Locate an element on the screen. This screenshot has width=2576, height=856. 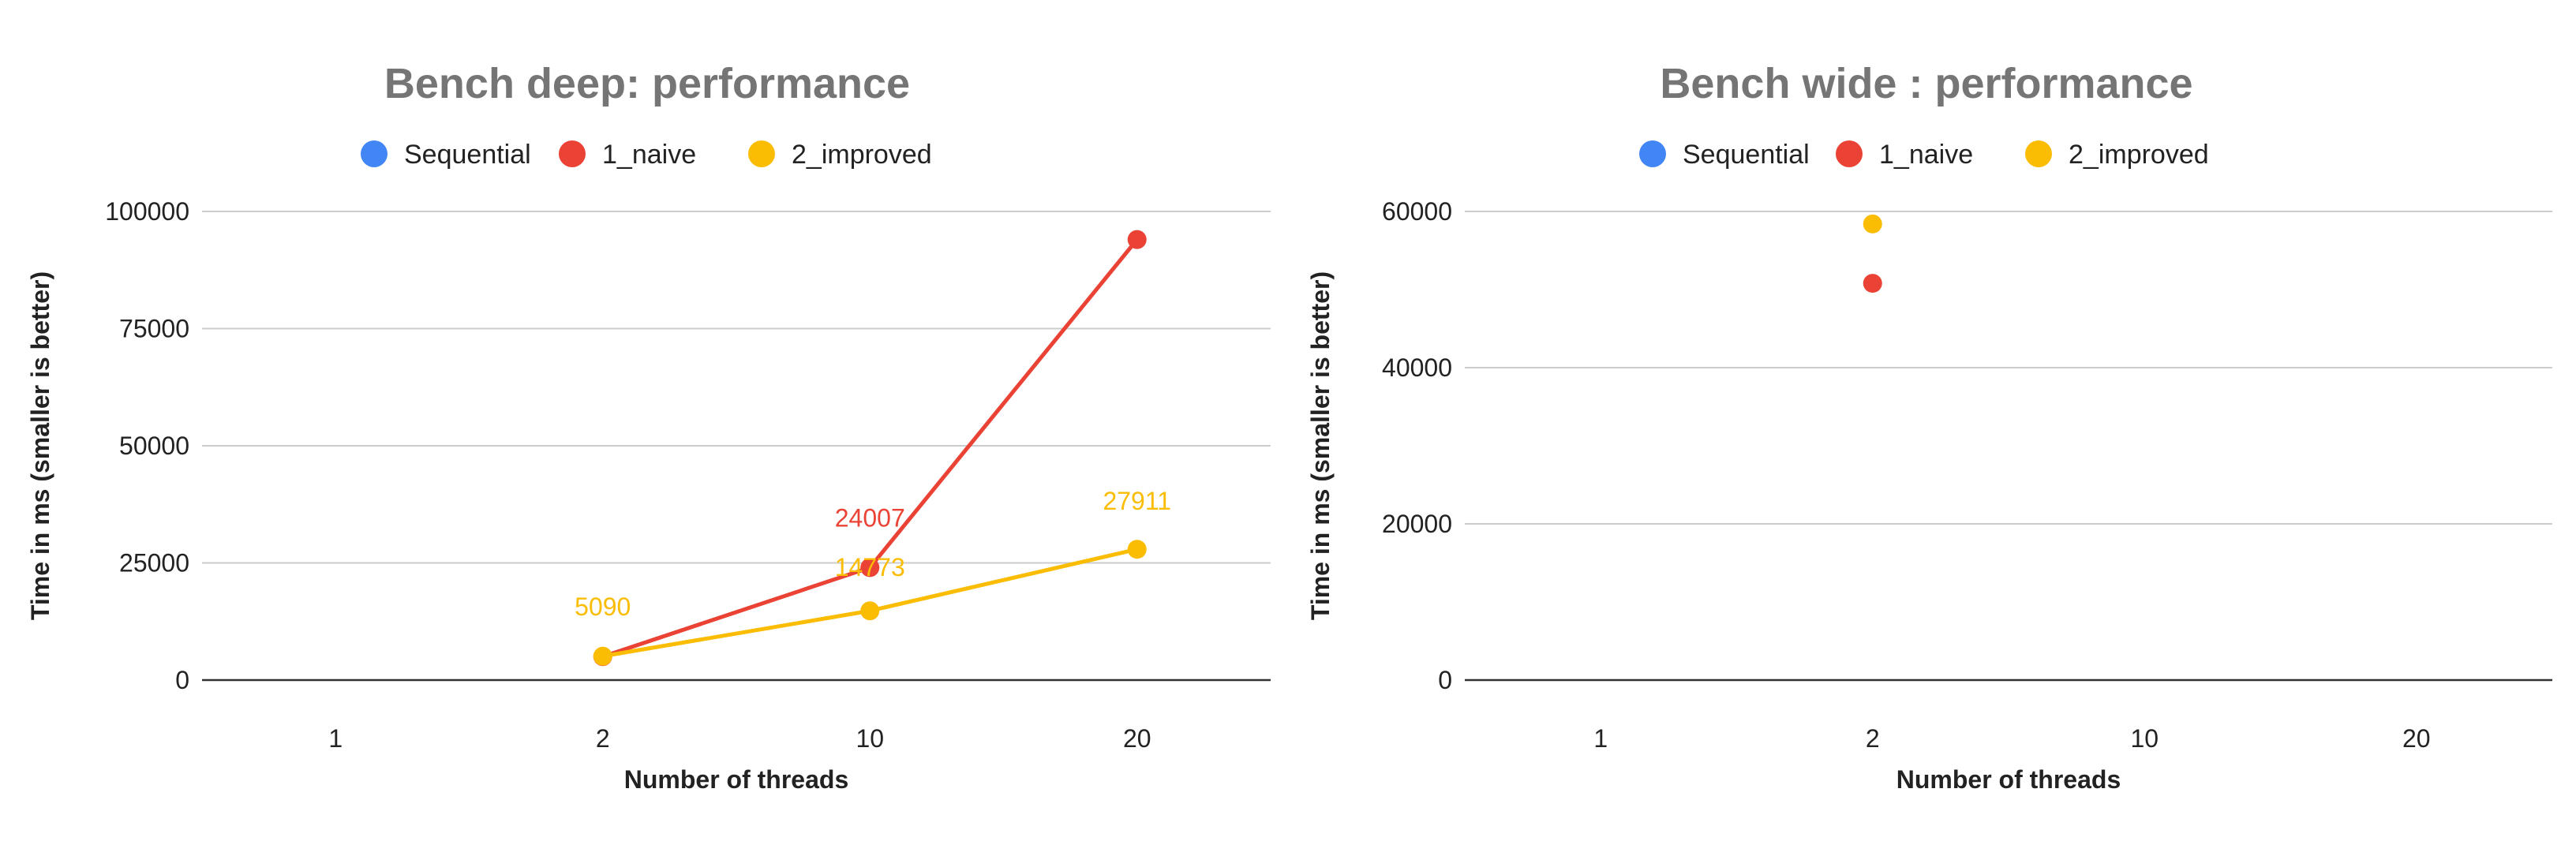
data-label-2_improved: 27911 is located at coordinates (1137, 501).